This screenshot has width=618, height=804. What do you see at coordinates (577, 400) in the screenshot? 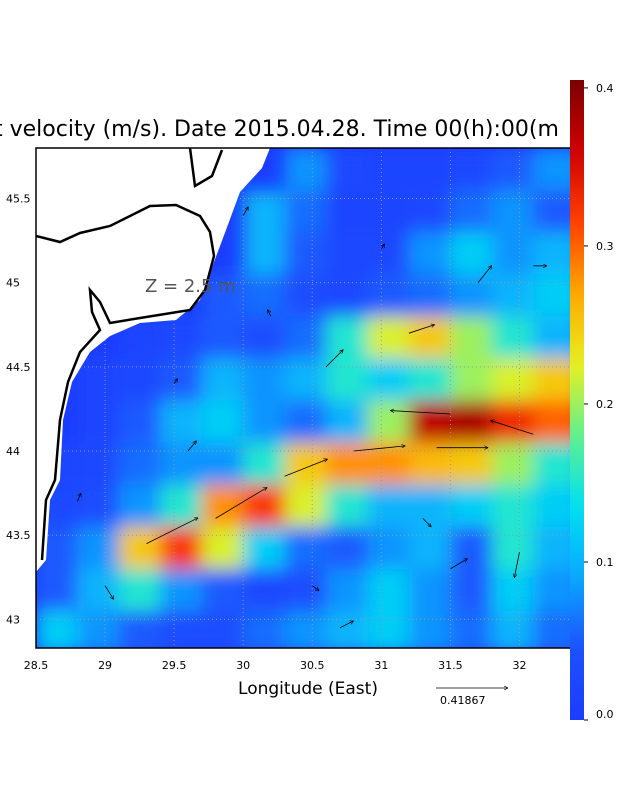
I see `colorbar` at bounding box center [577, 400].